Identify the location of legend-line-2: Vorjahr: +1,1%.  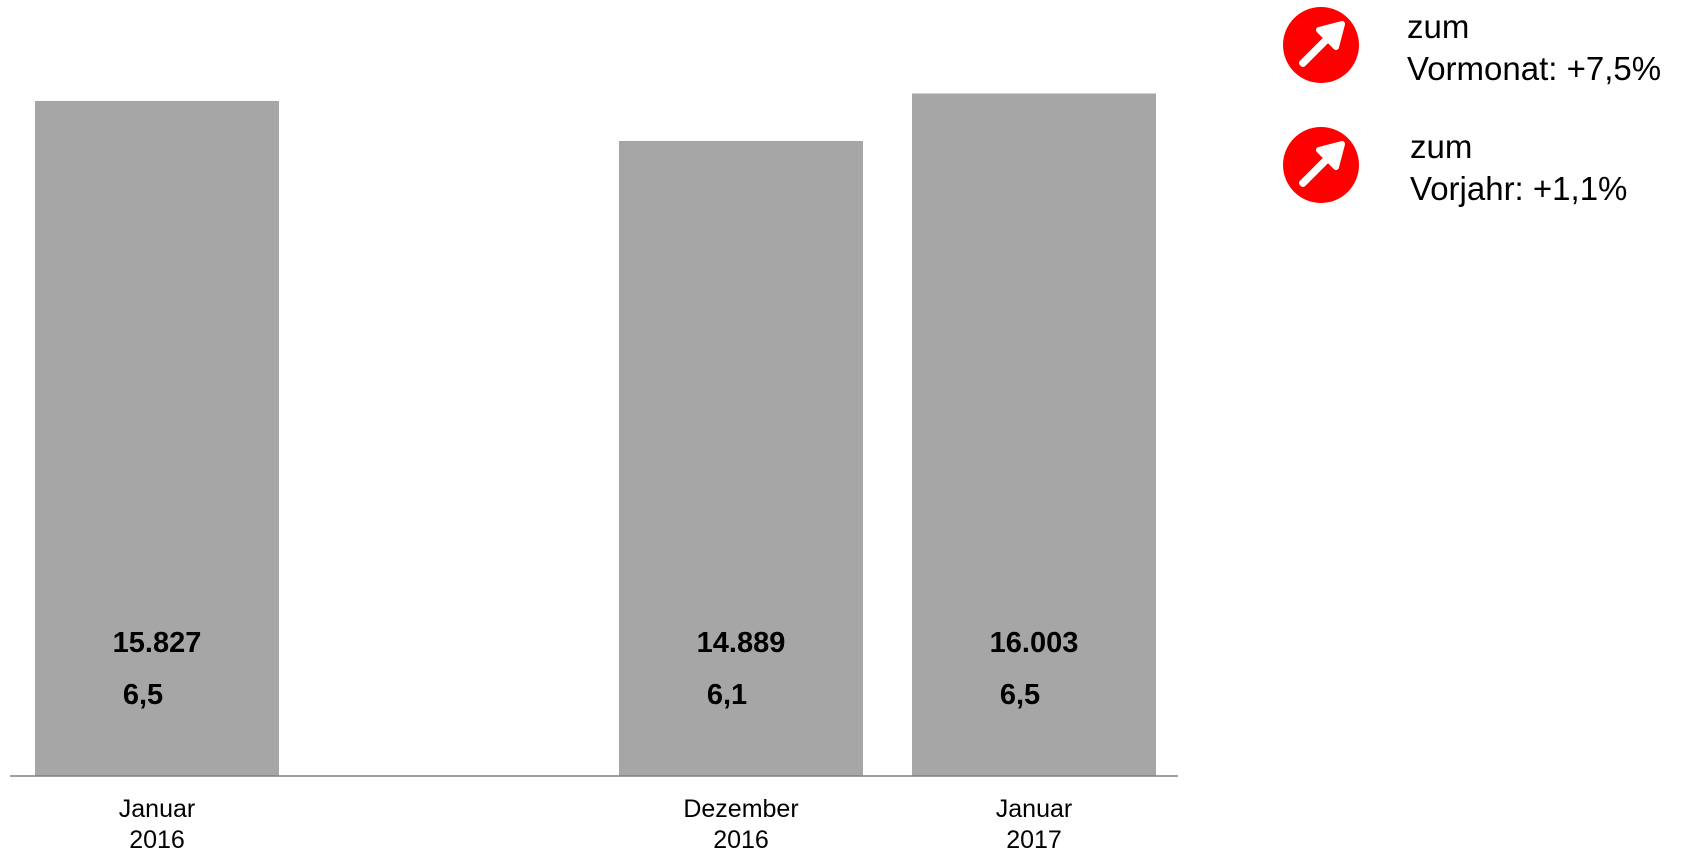
(1519, 188).